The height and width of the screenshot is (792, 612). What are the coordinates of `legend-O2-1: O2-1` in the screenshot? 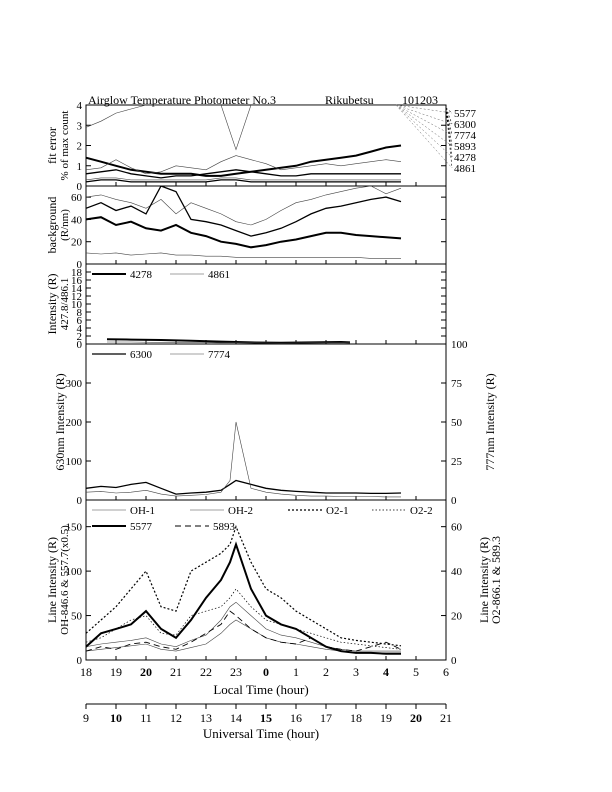 It's located at (337, 511).